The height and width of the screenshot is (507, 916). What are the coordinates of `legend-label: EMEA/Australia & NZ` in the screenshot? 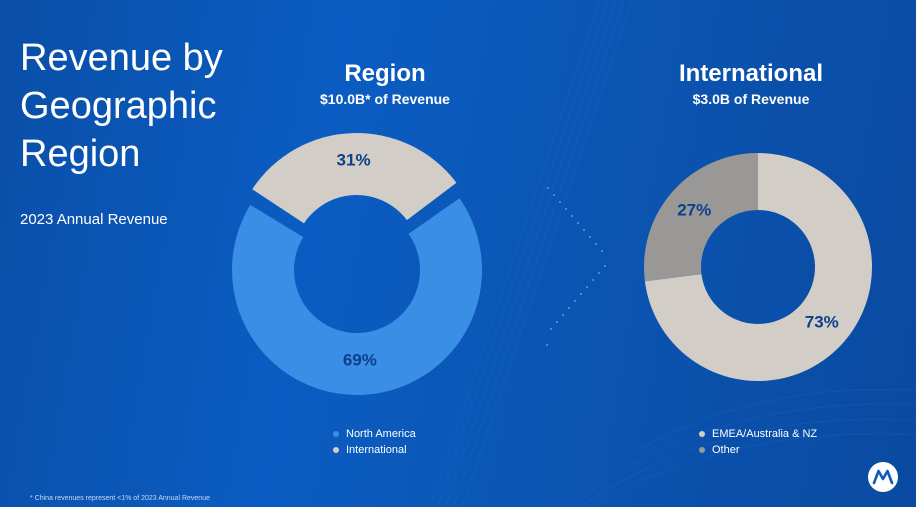 It's located at (765, 434).